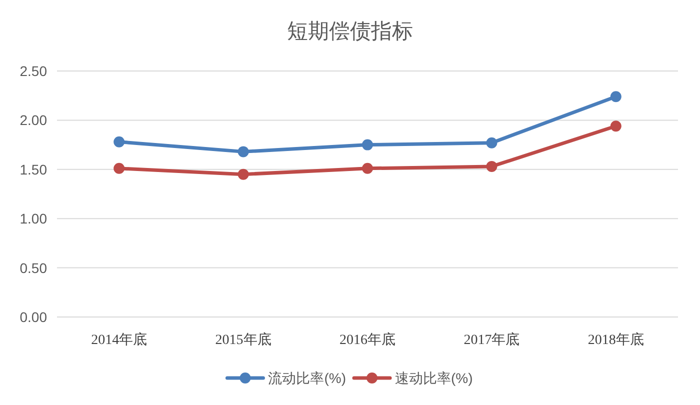  I want to click on x-tick-label: 2014年底, so click(119, 340).